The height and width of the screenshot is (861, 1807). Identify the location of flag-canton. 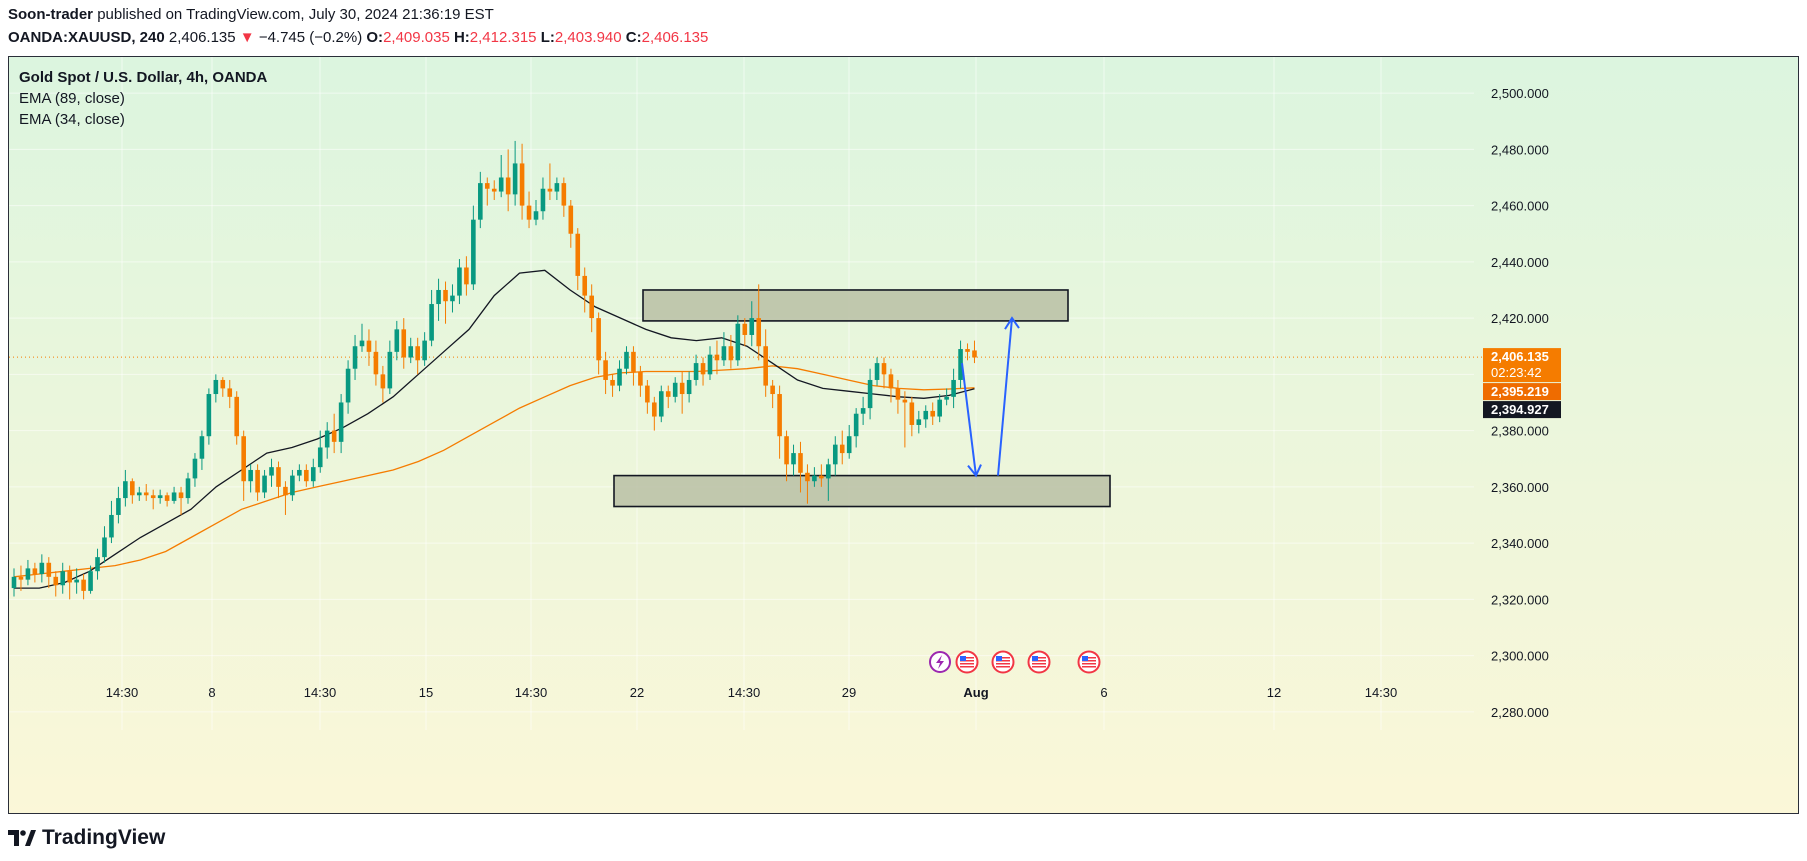
(1035, 658).